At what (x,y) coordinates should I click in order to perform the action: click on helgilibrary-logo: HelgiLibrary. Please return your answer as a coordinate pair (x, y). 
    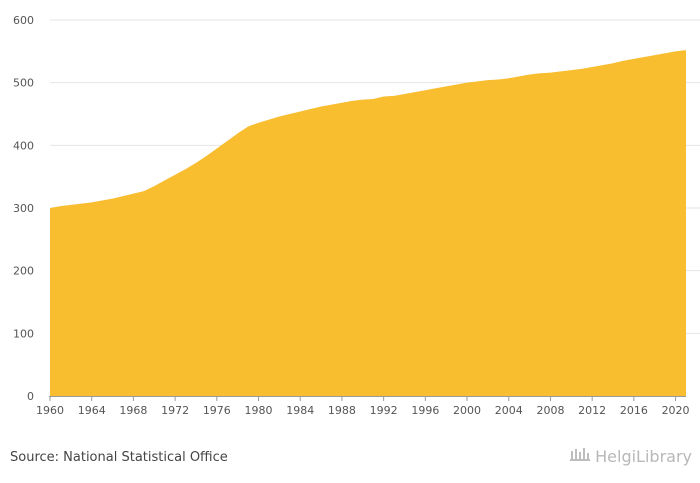
    Looking at the image, I should click on (630, 456).